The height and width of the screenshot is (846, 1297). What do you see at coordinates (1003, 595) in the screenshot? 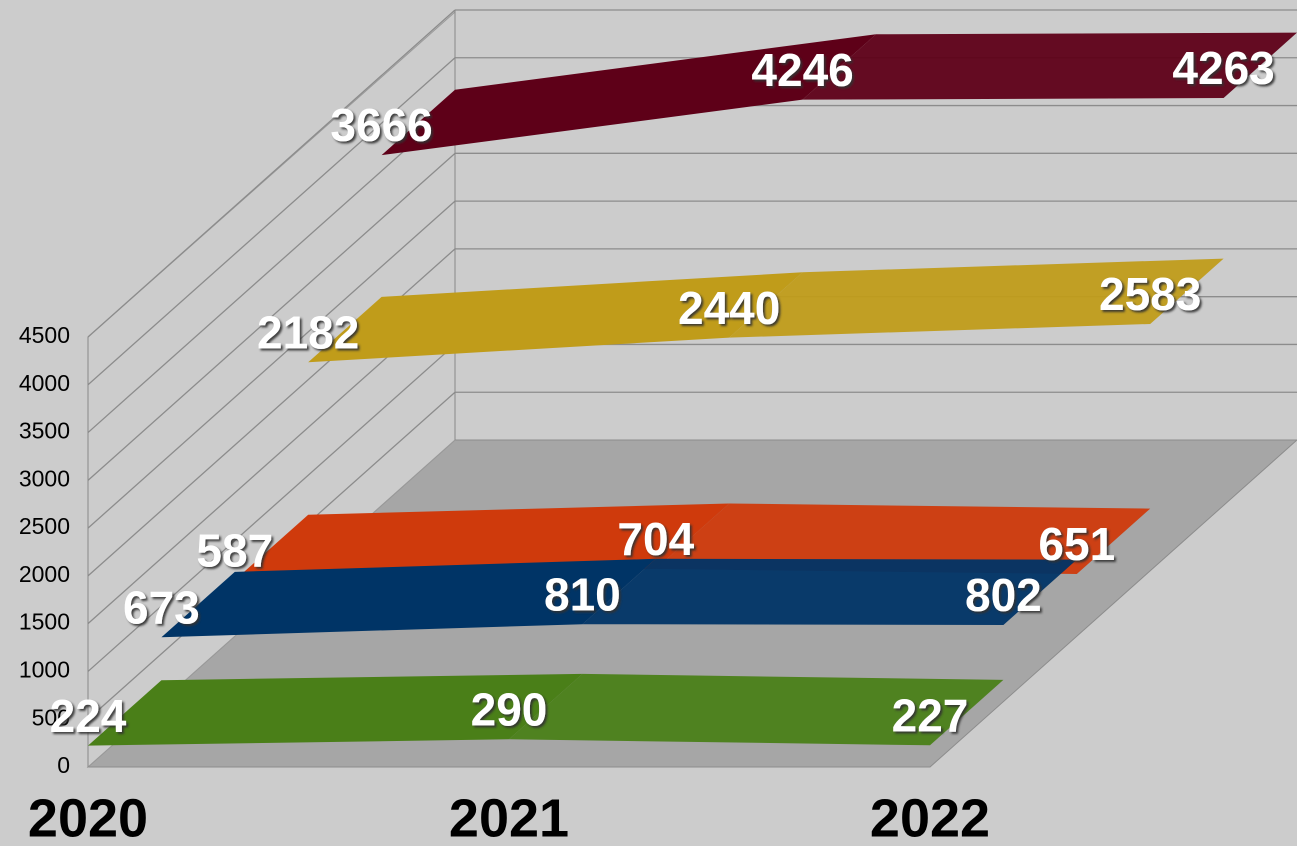
I see `data-label: 802` at bounding box center [1003, 595].